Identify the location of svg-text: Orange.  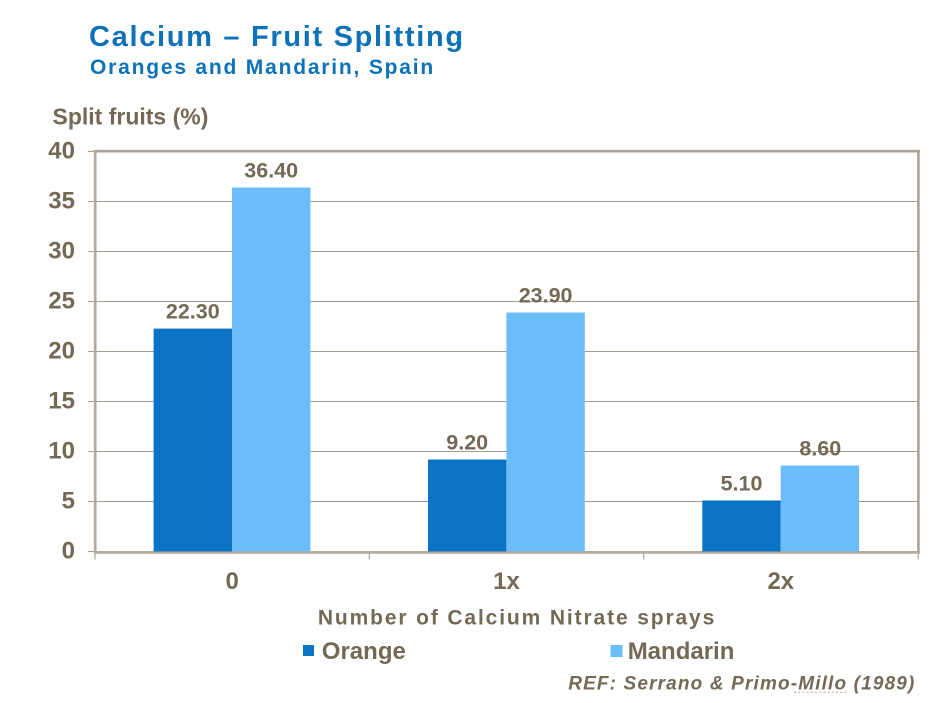
(364, 651).